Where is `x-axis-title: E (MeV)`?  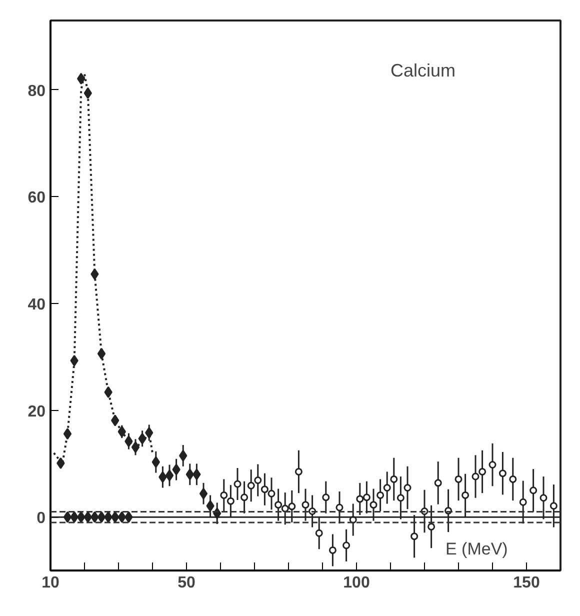 x-axis-title: E (MeV) is located at coordinates (477, 549).